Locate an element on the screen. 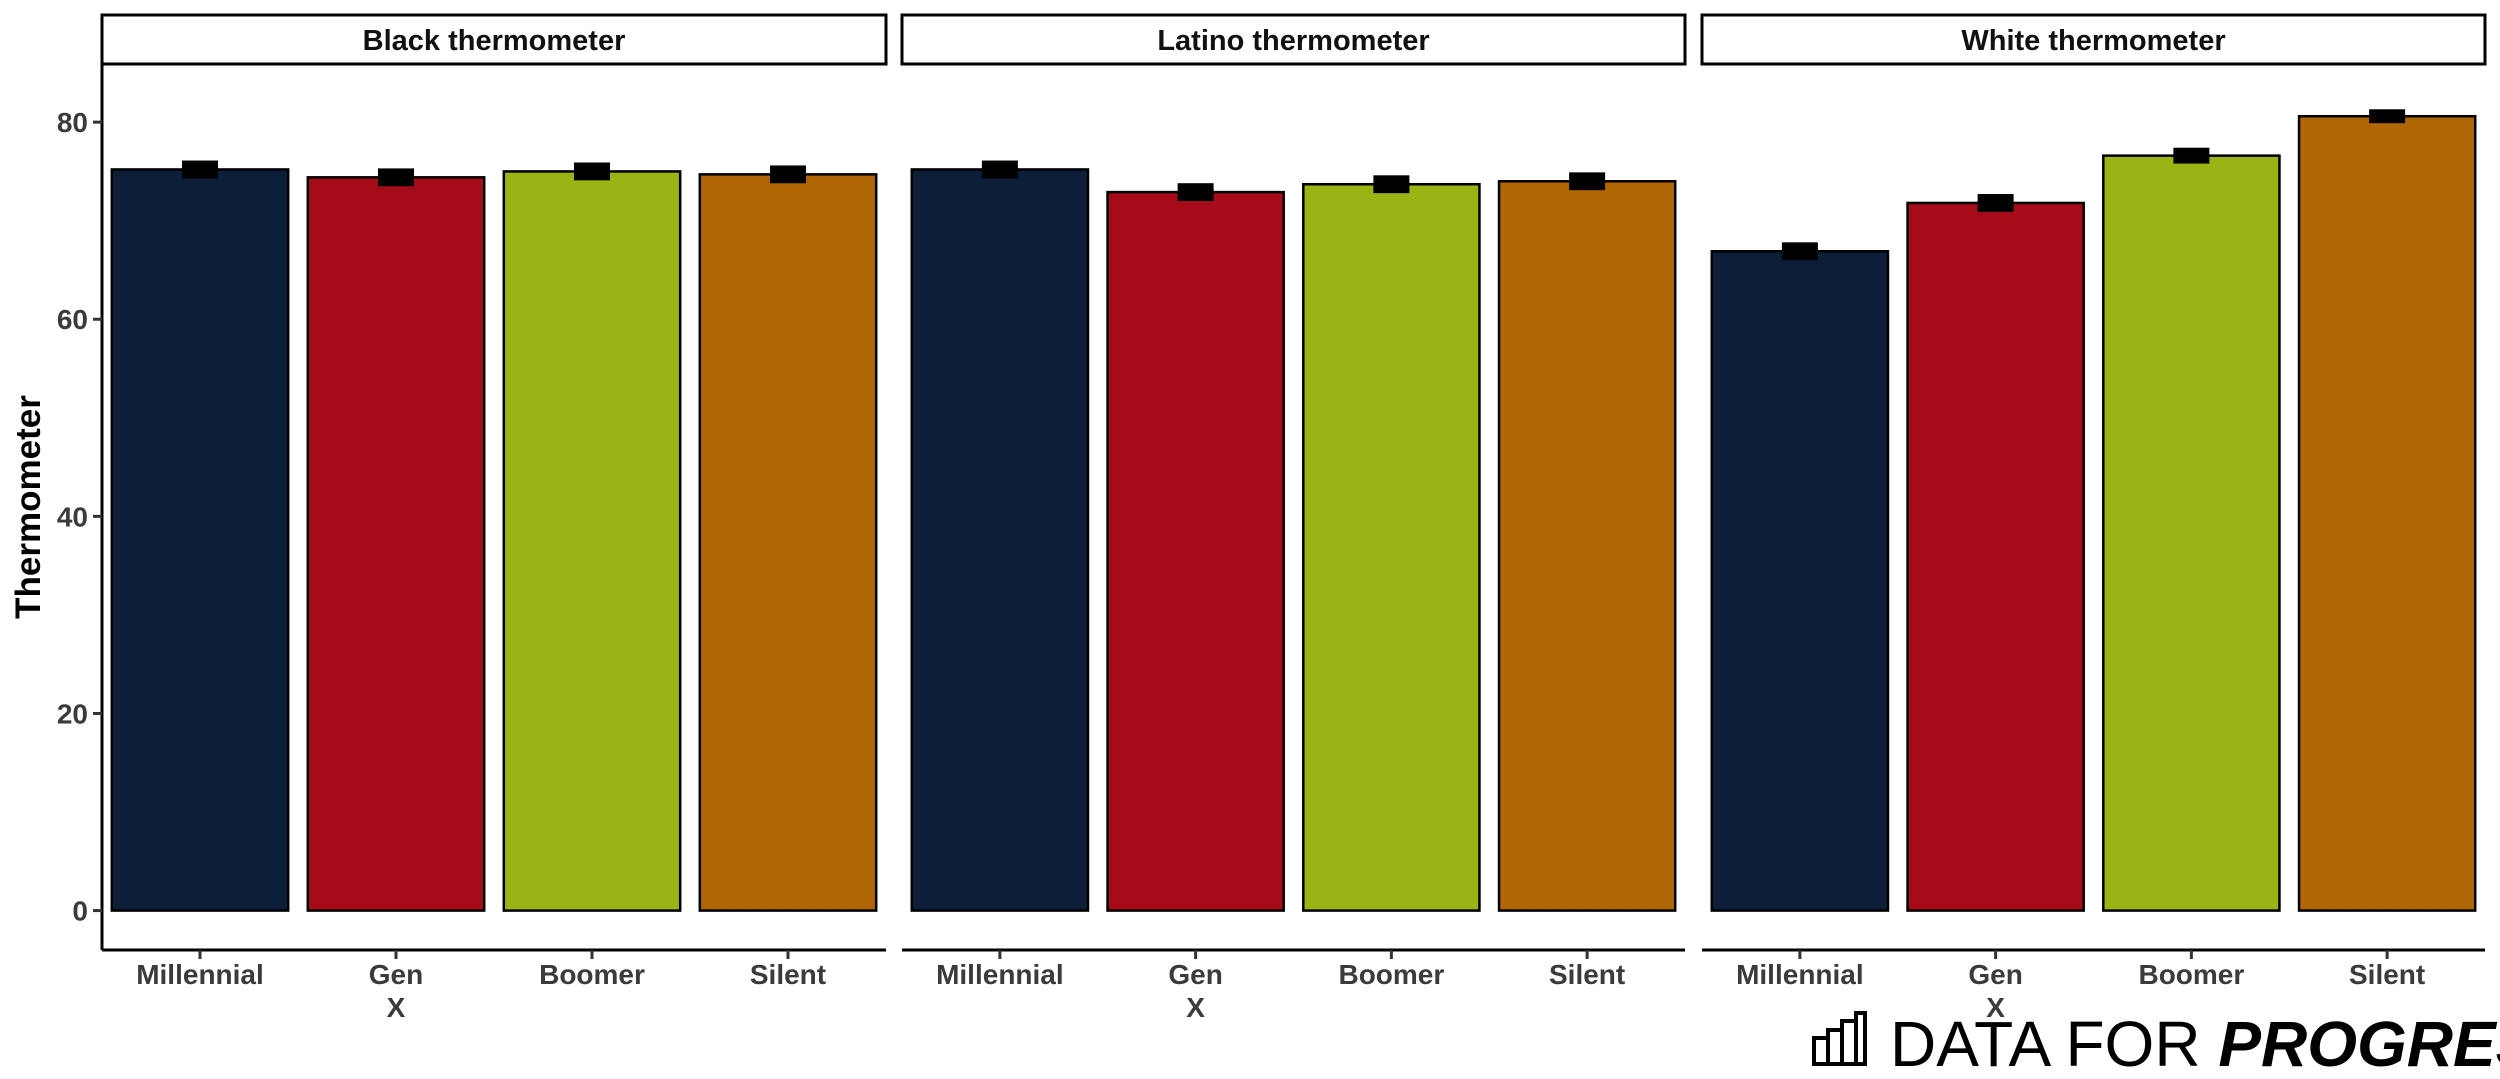 The width and height of the screenshot is (2500, 1079). logo-wordmark: DATA FOR PROGRESS is located at coordinates (2195, 1043).